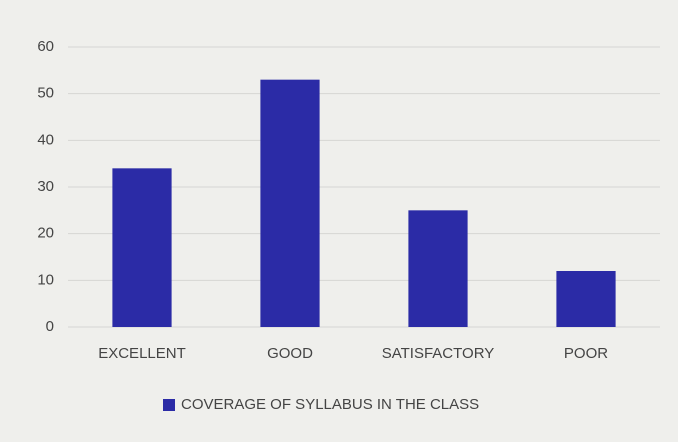 The width and height of the screenshot is (678, 442). What do you see at coordinates (45, 279) in the screenshot?
I see `y-tick-label: 10` at bounding box center [45, 279].